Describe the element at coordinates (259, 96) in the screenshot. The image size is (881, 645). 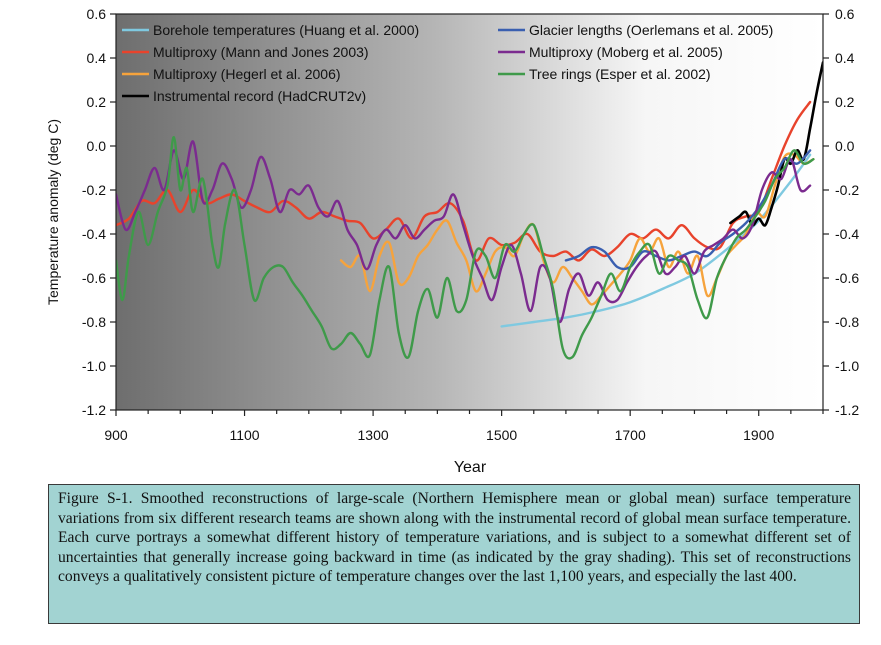
I see `legend-label-instrumental-record-hadcrut2v: Instrumental record (HadCRUT2v)` at that location.